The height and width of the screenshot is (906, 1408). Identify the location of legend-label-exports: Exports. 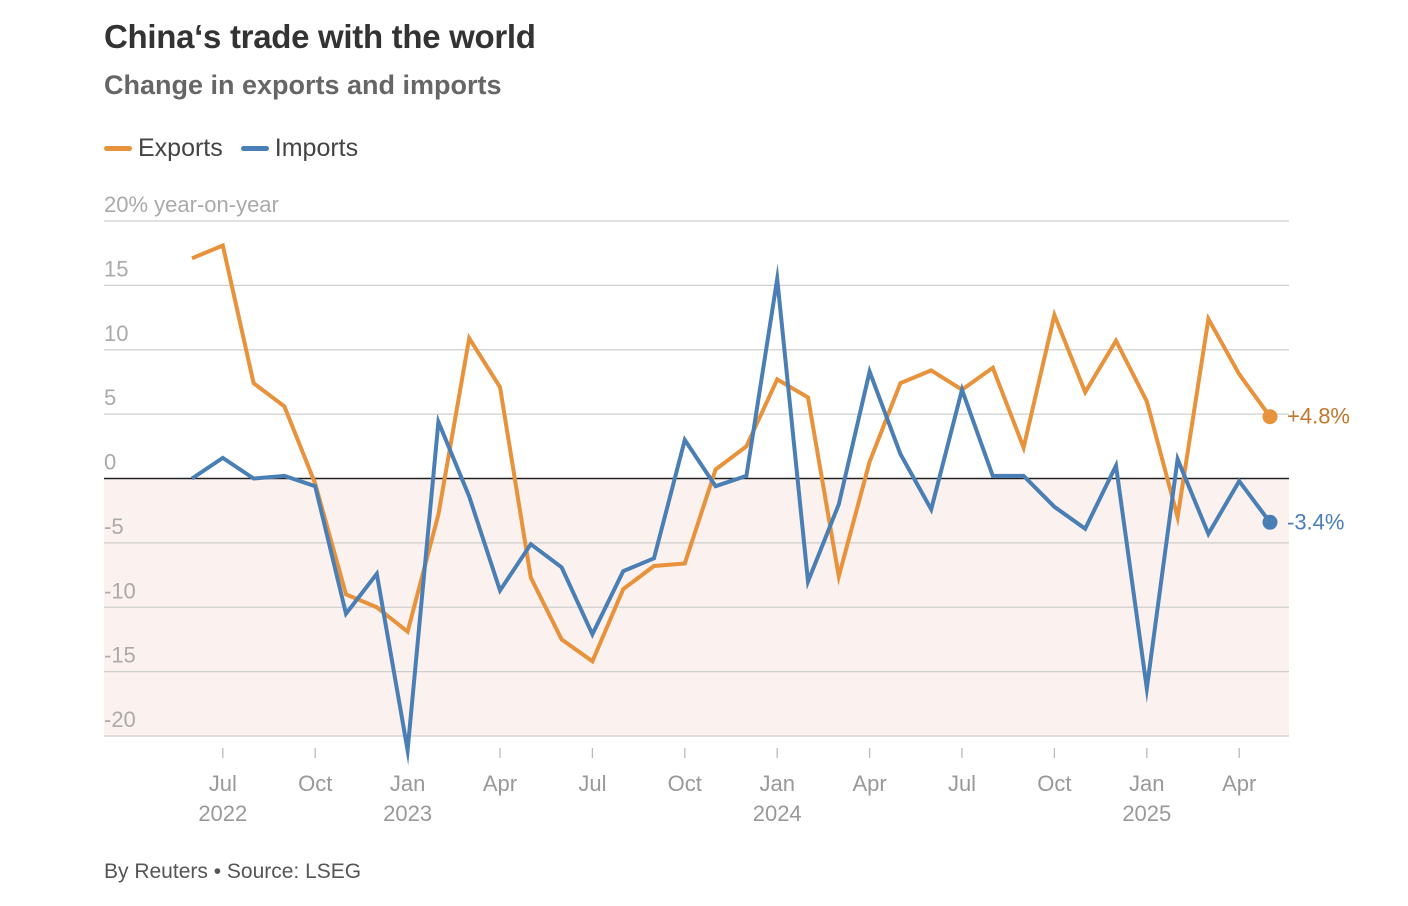
(180, 148).